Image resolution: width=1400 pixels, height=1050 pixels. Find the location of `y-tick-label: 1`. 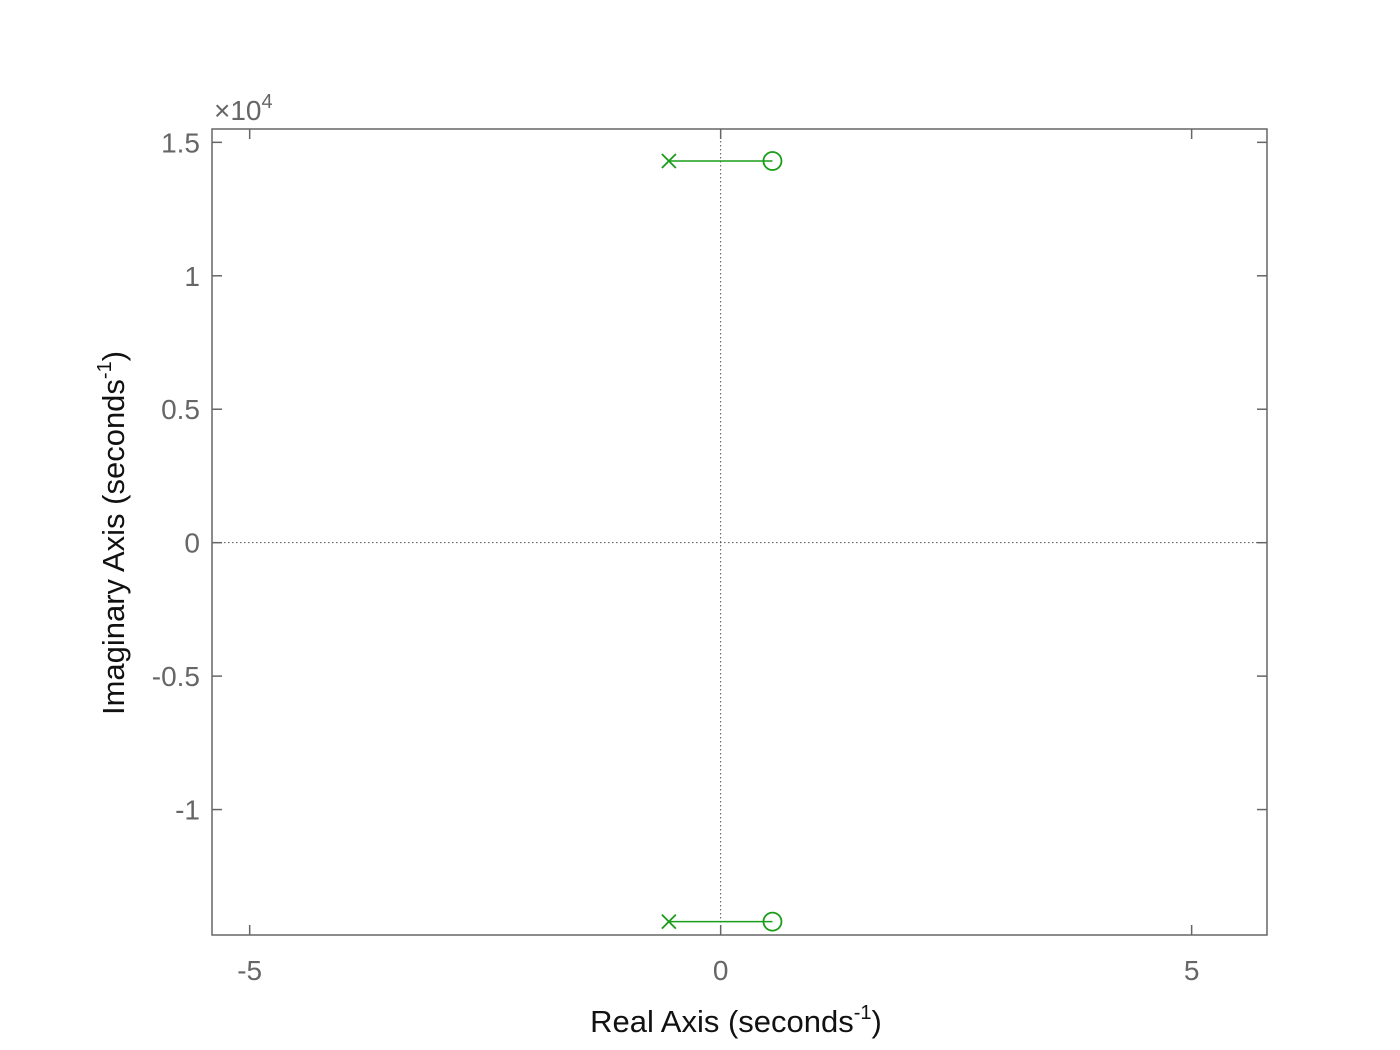

y-tick-label: 1 is located at coordinates (192, 276).